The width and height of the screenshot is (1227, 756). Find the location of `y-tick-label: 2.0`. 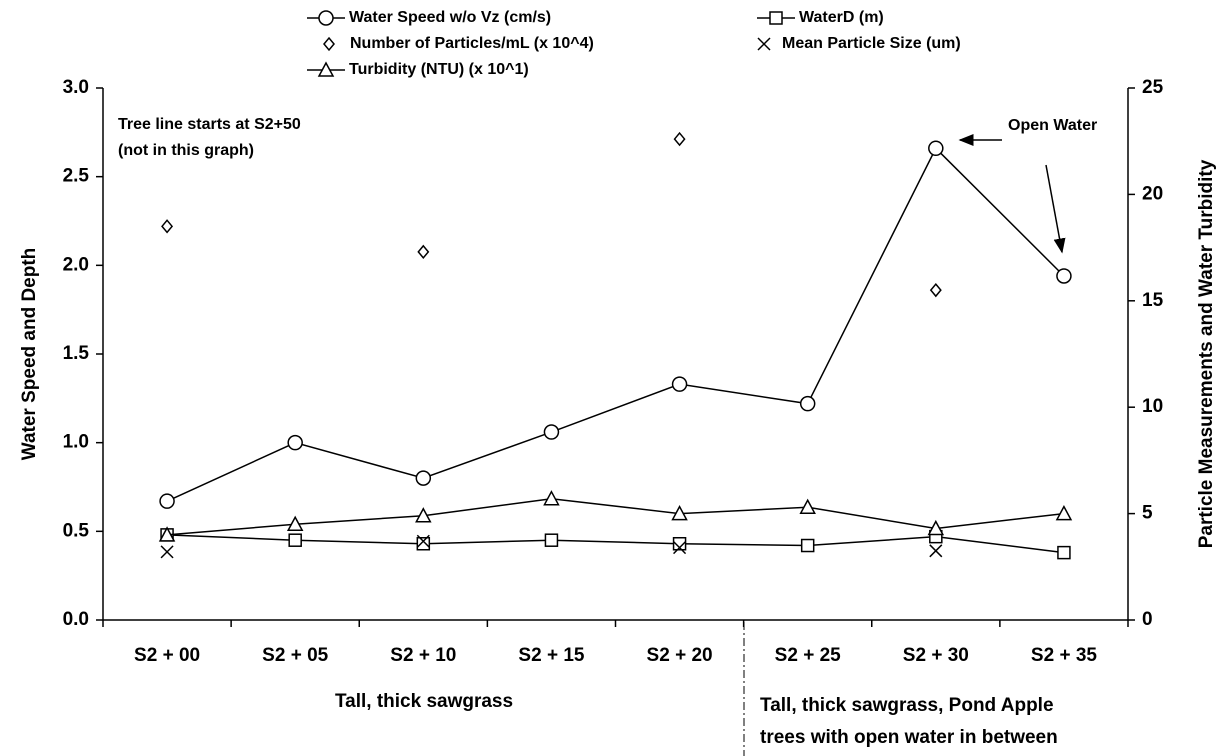

y-tick-label: 2.0 is located at coordinates (76, 264).